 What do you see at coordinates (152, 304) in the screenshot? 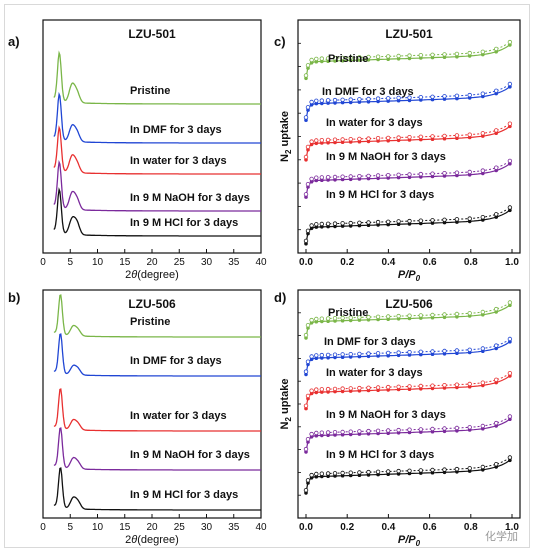
I see `chart-title: LZU-506` at bounding box center [152, 304].